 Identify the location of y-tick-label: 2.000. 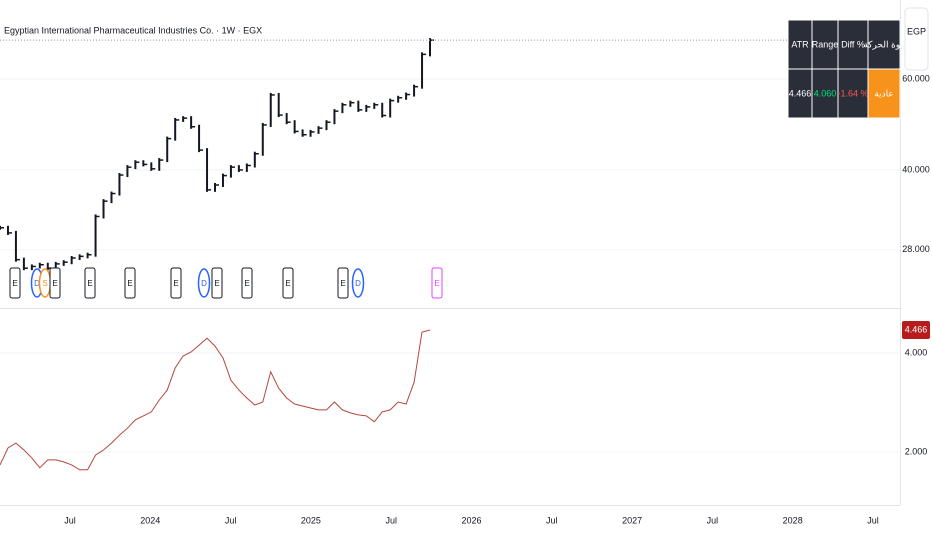
(916, 451).